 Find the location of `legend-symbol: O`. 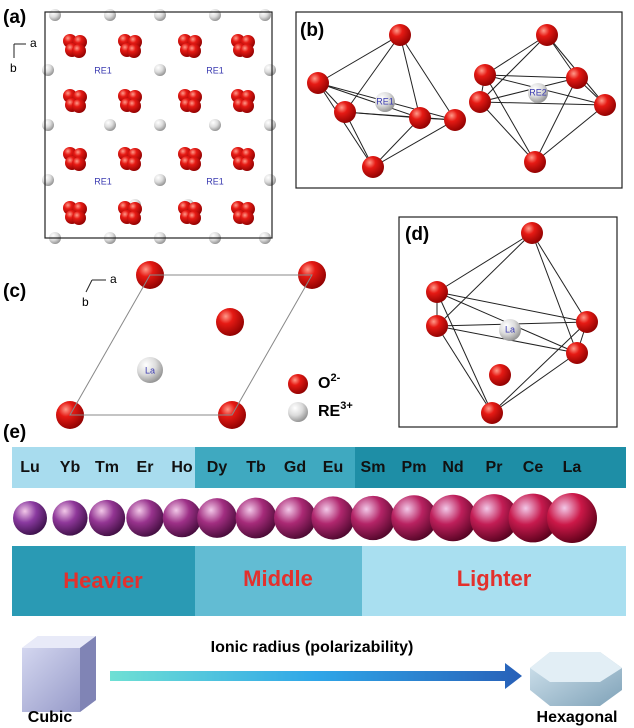

legend-symbol: O is located at coordinates (324, 383).